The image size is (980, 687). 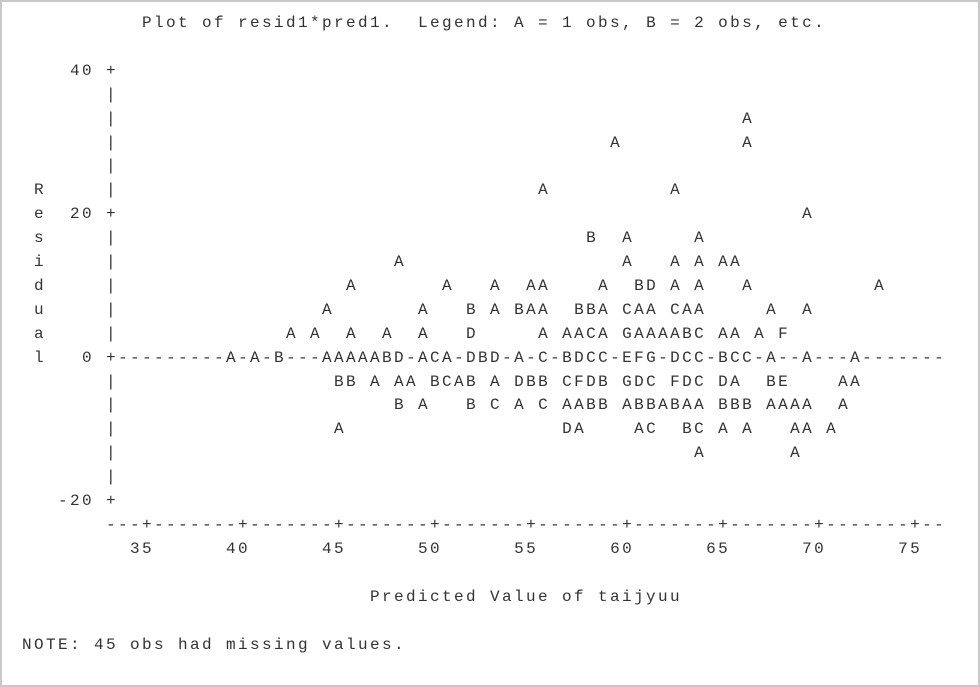 I want to click on plot-line: | B A B C A C AABB ABBABAA BBB AAAA A, so click(x=436, y=405).